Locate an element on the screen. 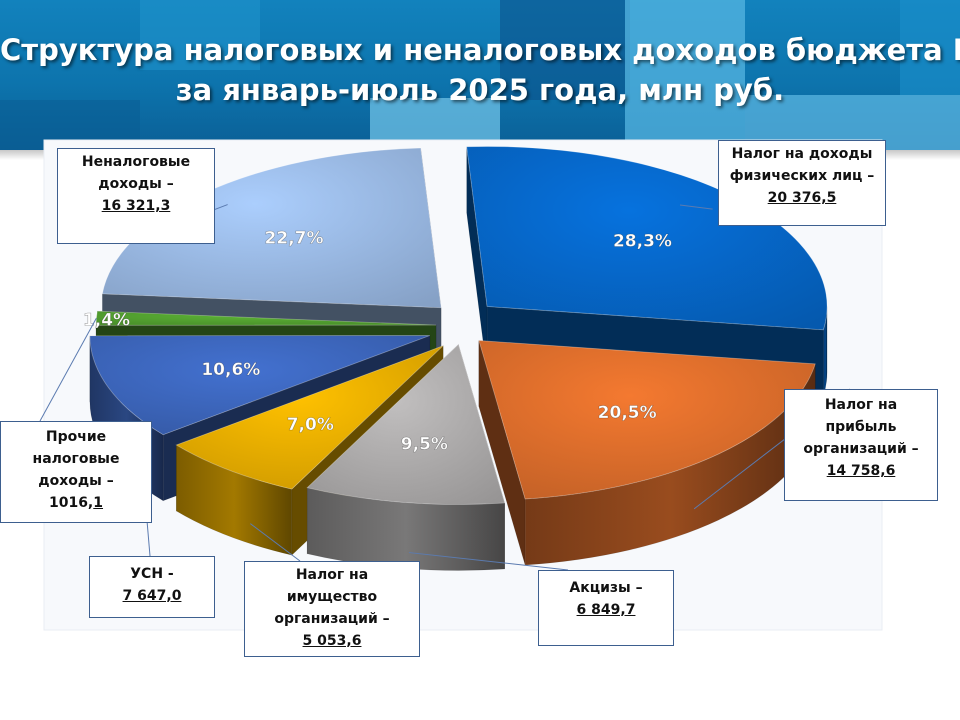 Image resolution: width=960 pixels, height=720 pixels. callout-excise-value: 6 849,7 is located at coordinates (606, 610).